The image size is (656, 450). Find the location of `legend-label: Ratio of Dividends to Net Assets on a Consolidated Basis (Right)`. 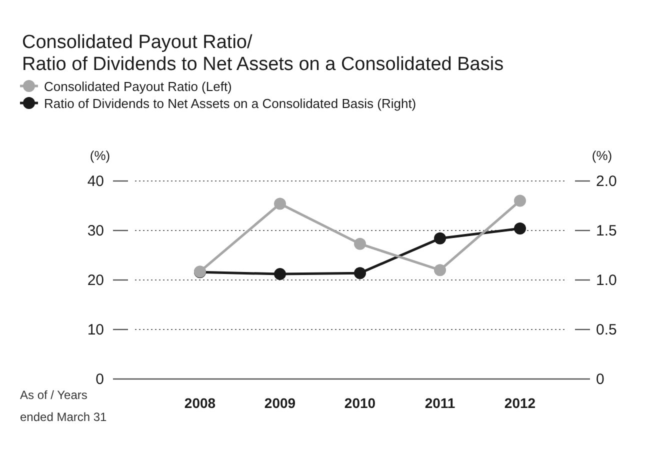

legend-label: Ratio of Dividends to Net Assets on a Consolidated Basis (Right) is located at coordinates (230, 103).